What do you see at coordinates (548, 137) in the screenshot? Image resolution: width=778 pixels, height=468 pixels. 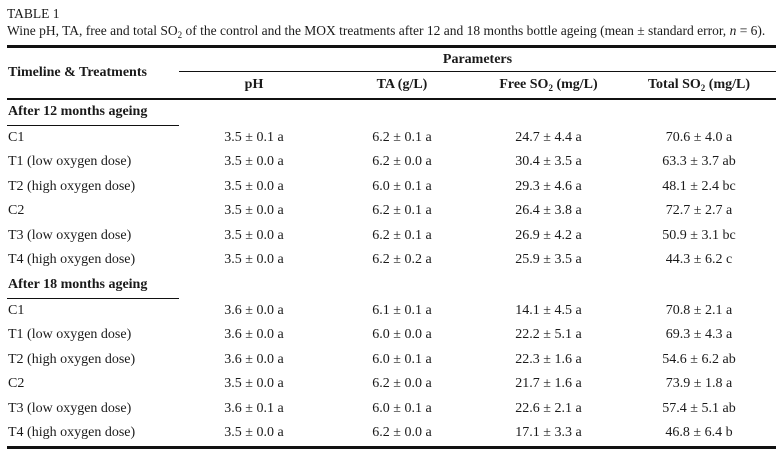 I see `cell-free-so2: 24.7 ± 4.4 a` at bounding box center [548, 137].